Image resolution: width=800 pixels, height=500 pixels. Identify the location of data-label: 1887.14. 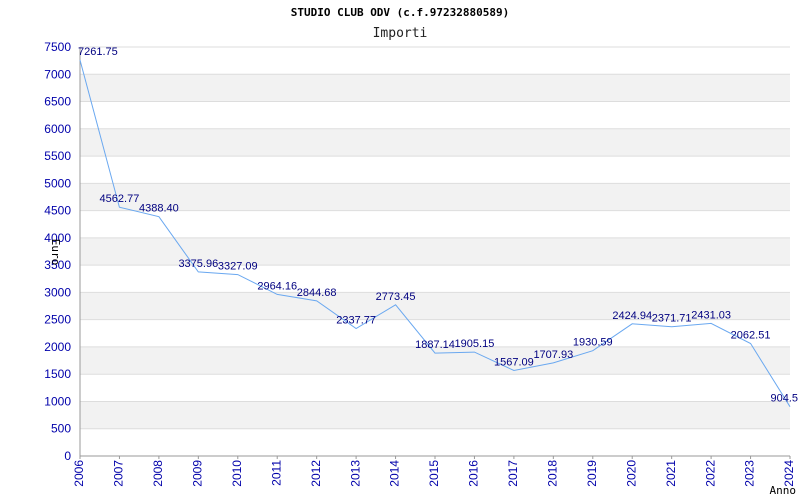
(435, 345).